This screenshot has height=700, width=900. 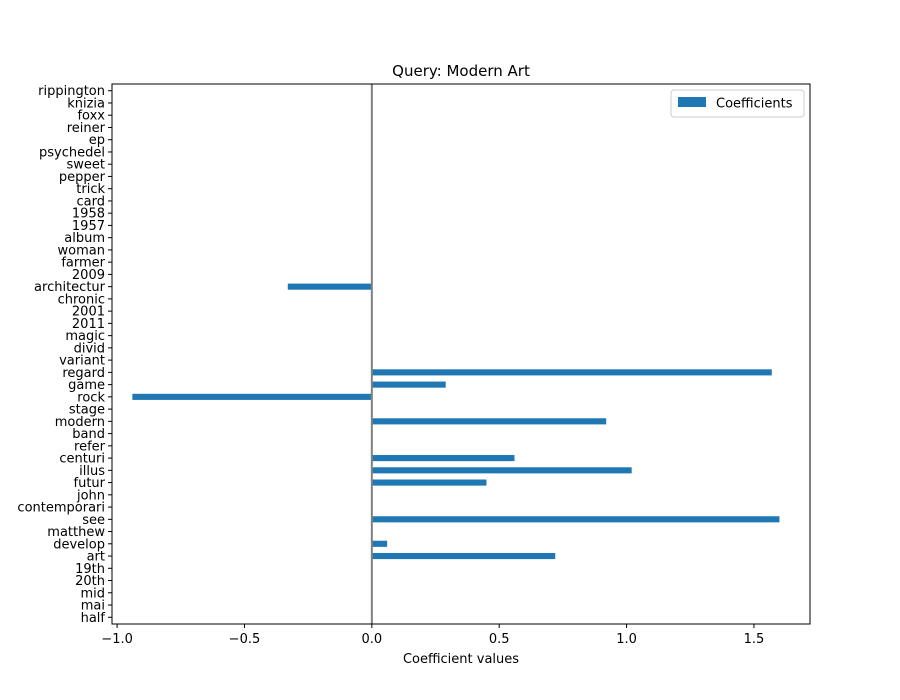 What do you see at coordinates (575, 519) in the screenshot?
I see `bar-see` at bounding box center [575, 519].